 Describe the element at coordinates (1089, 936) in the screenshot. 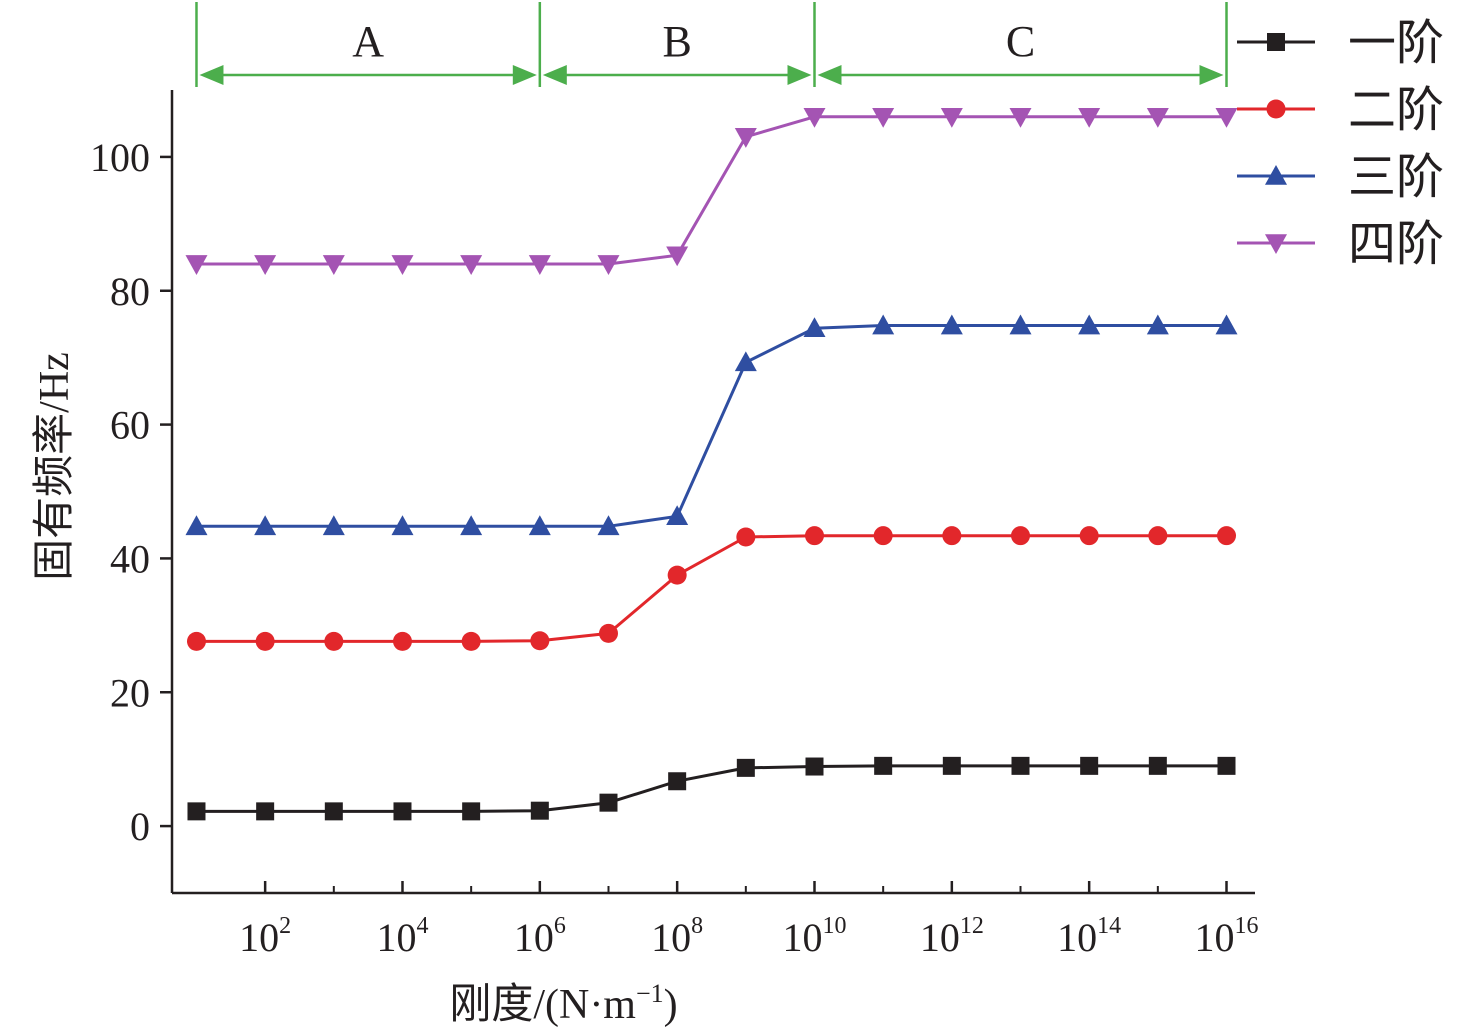

I see `x-tick-label: 10¹⁴` at that location.